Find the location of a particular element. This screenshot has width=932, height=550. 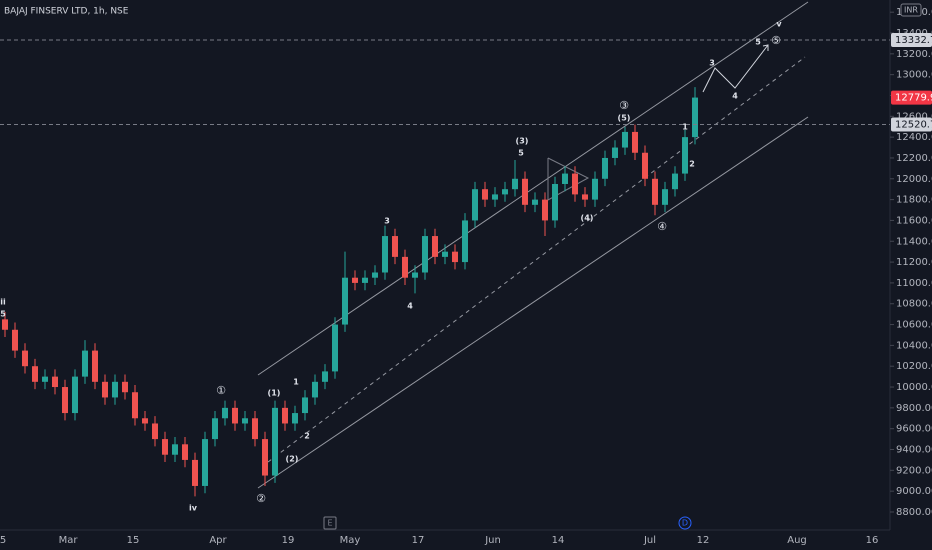

y-tick-label: 11000.00 is located at coordinates (914, 283).